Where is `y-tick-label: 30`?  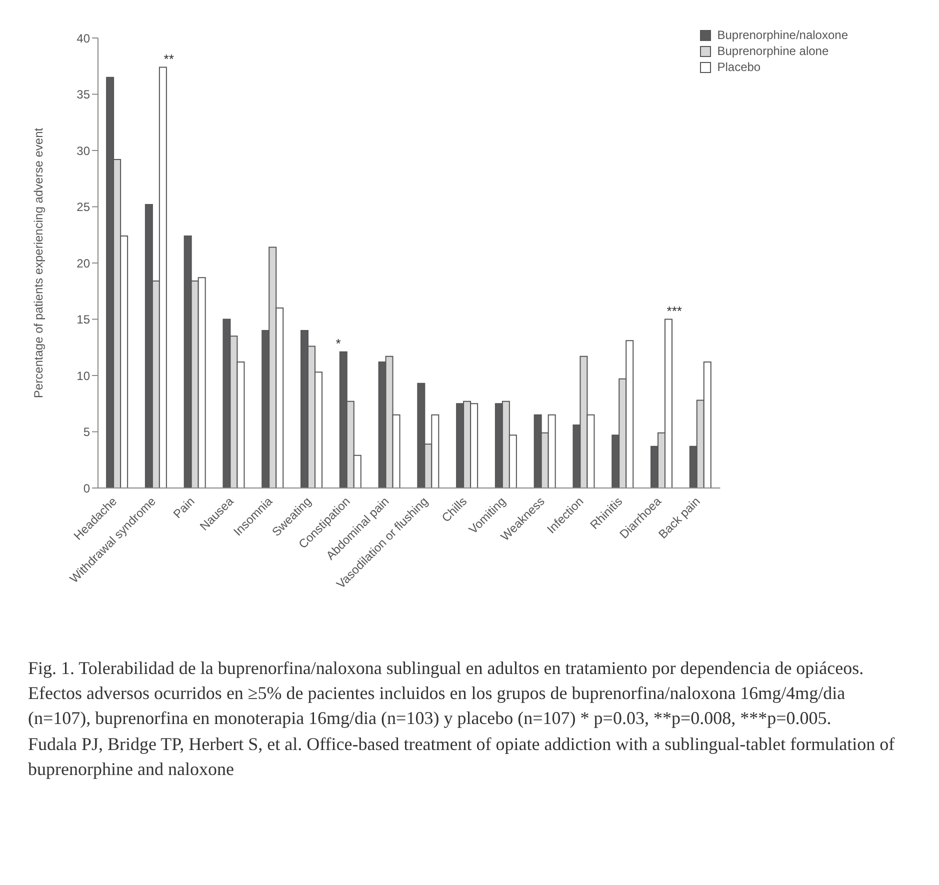
y-tick-label: 30 is located at coordinates (83, 151).